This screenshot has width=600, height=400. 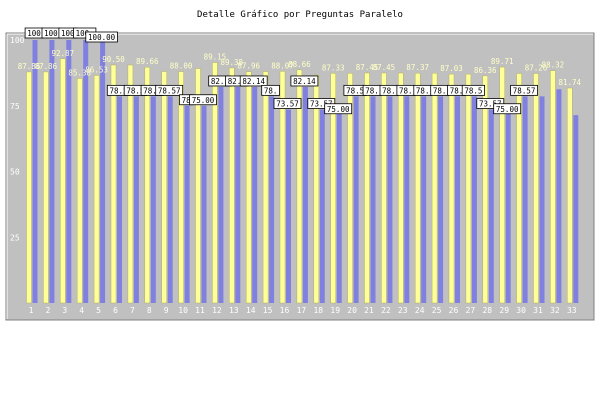 I want to click on data-label-series-a: 78.57, so click(x=169, y=90).